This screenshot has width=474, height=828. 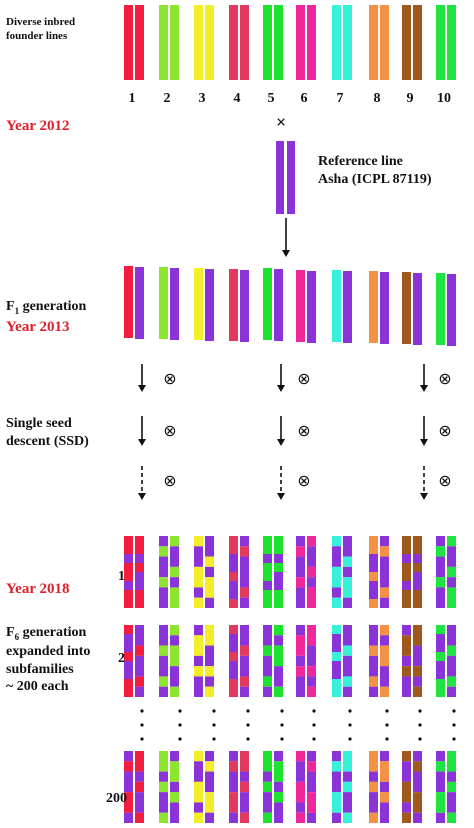 What do you see at coordinates (142, 388) in the screenshot?
I see `ssd-arrow-1-1-head` at bounding box center [142, 388].